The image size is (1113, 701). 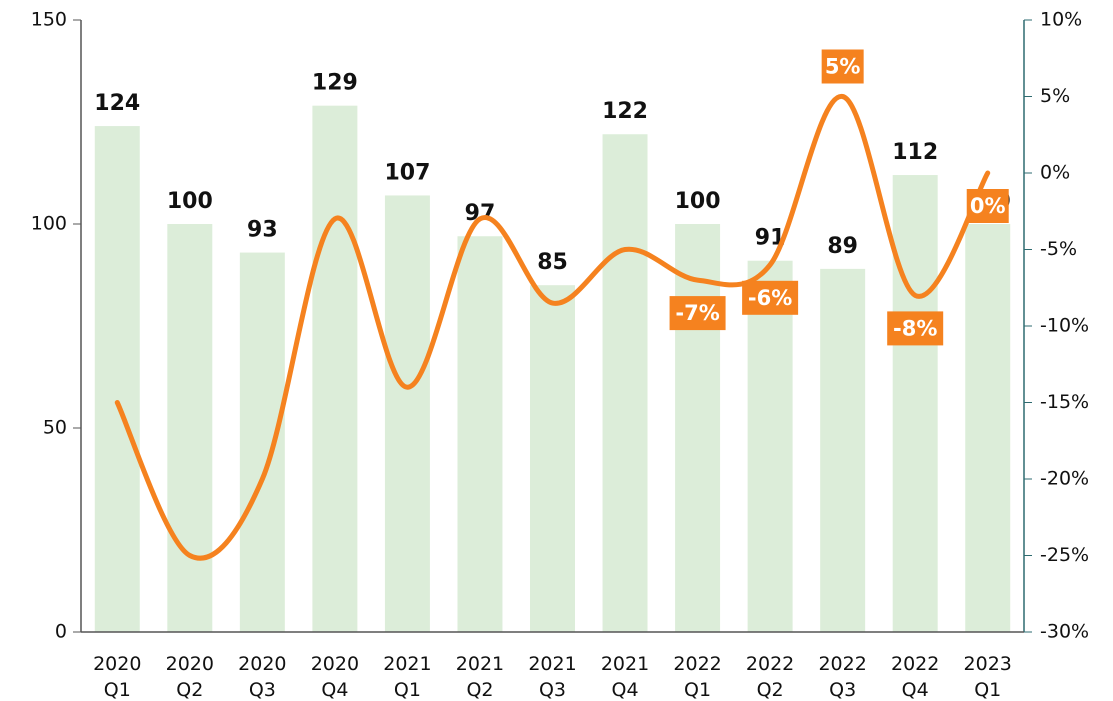 I want to click on x-tick-label: 2021 Q4, so click(x=625, y=677).